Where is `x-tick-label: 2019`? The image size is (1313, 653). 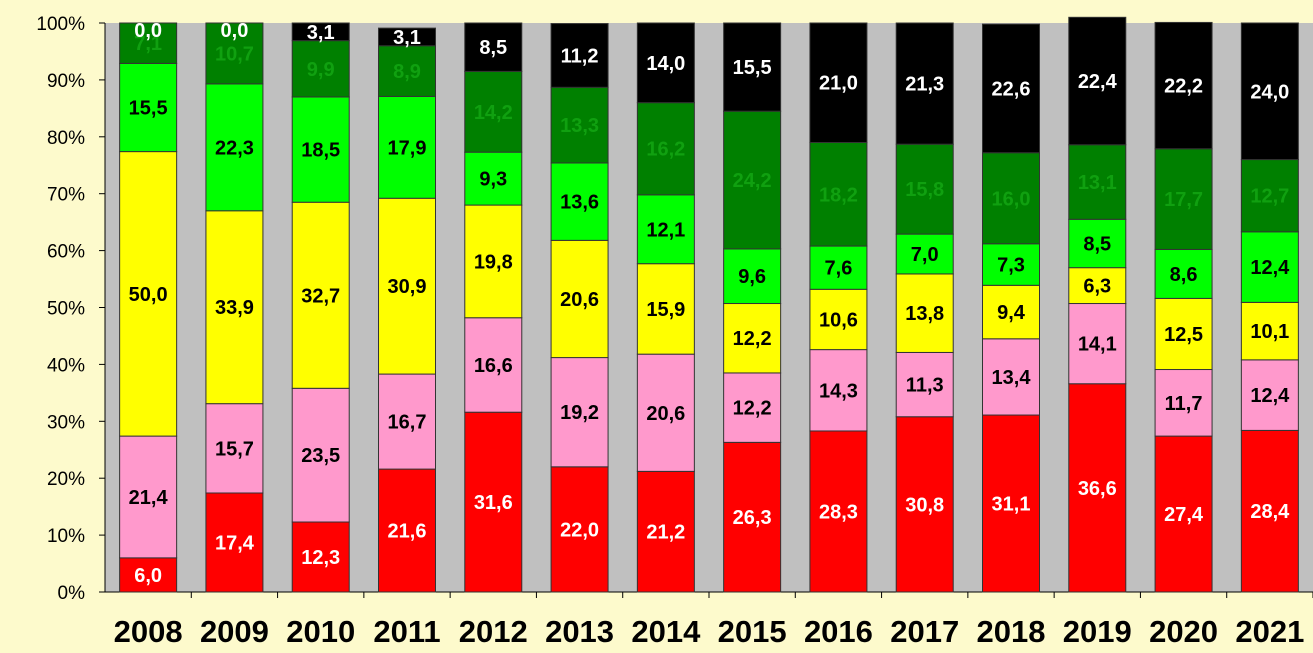
x-tick-label: 2019 is located at coordinates (1097, 631).